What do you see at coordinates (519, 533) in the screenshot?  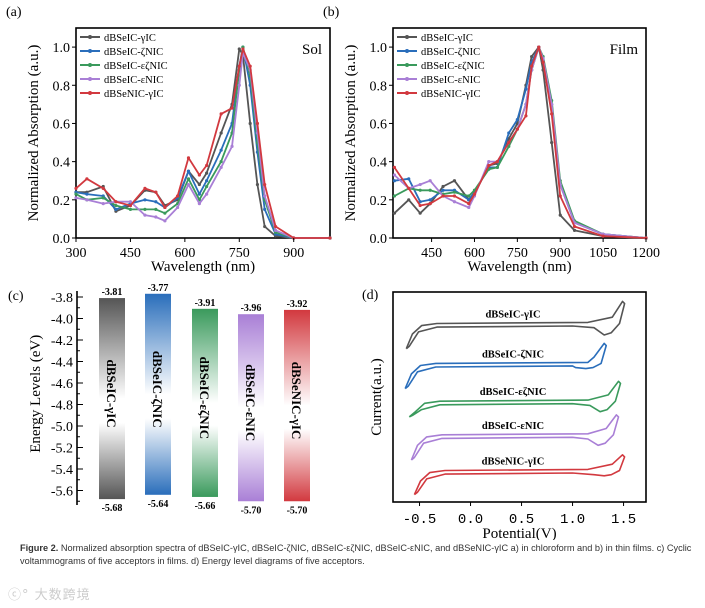 I see `x-axis-title: Potential(V)` at bounding box center [519, 533].